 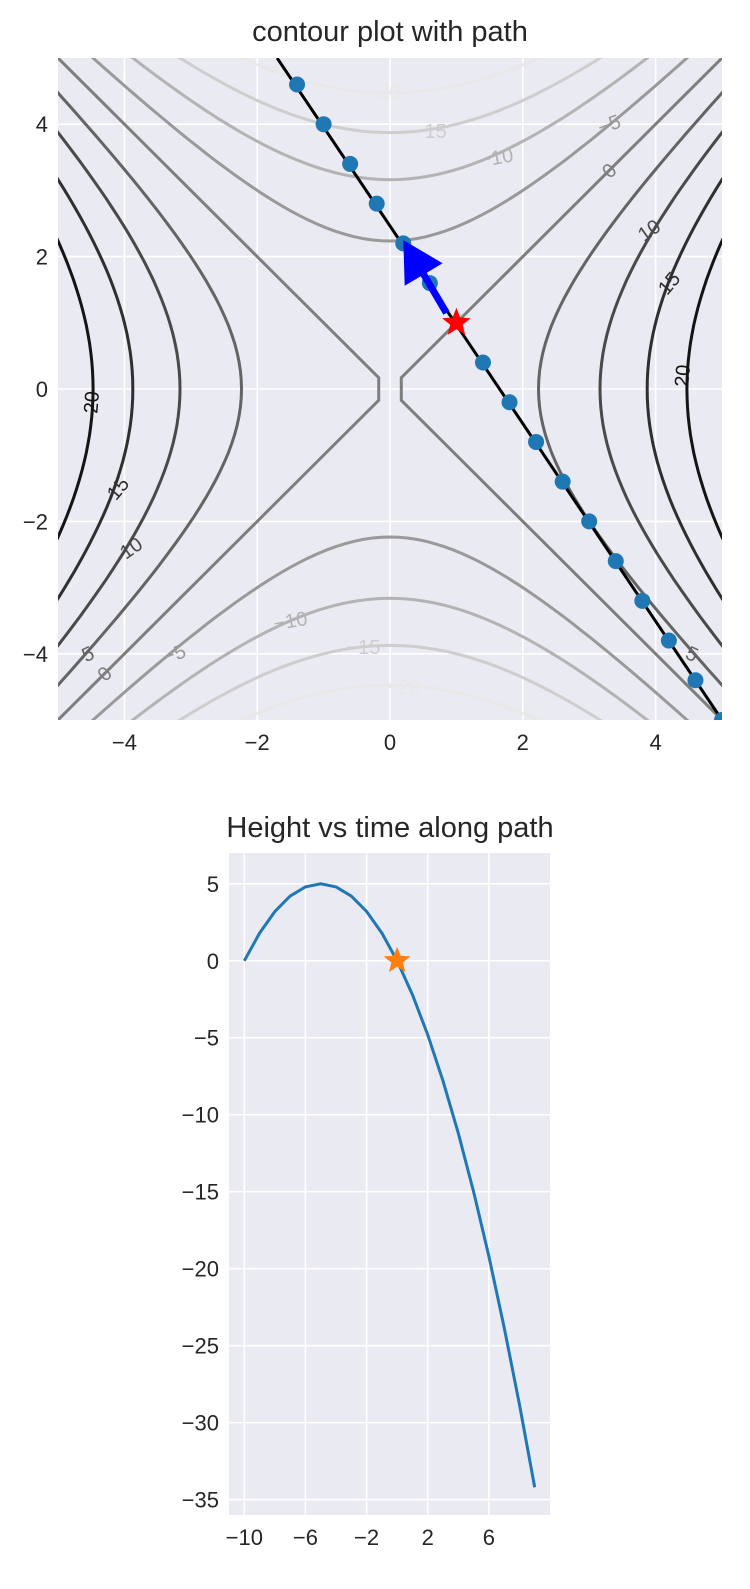 What do you see at coordinates (389, 828) in the screenshot?
I see `height-chart-title: Height vs time along path` at bounding box center [389, 828].